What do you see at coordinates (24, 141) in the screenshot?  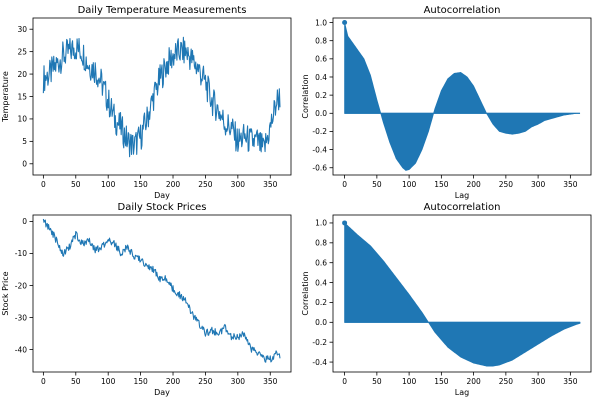 I see `y-tick-label: 5` at bounding box center [24, 141].